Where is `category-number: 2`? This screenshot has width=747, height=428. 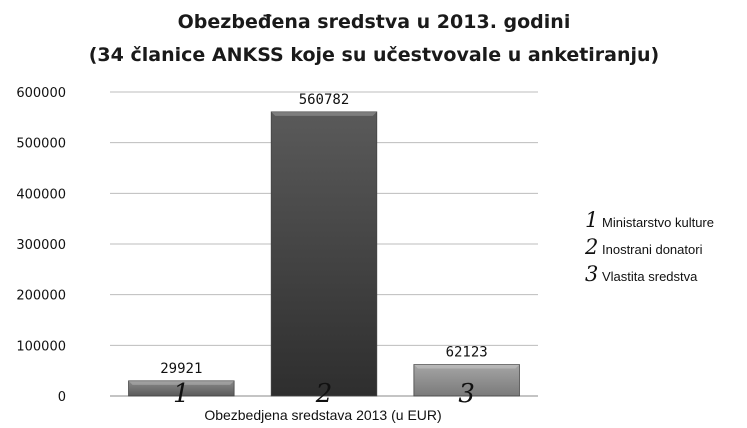
category-number: 2 is located at coordinates (324, 394).